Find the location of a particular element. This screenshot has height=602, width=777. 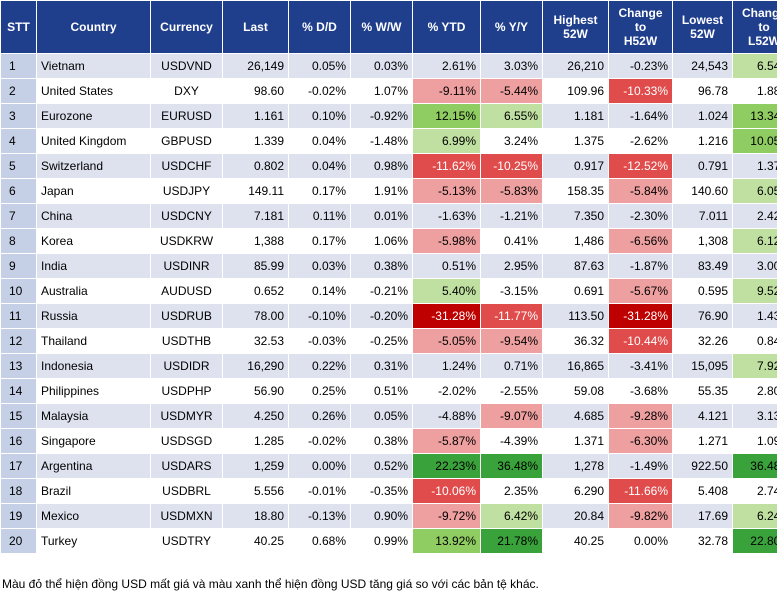

cell-last: 56.90 is located at coordinates (255, 391).